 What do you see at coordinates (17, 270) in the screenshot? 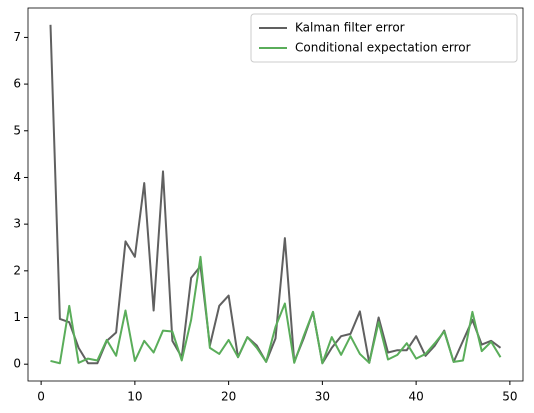
I see `y-tick-label: 2` at bounding box center [17, 270].